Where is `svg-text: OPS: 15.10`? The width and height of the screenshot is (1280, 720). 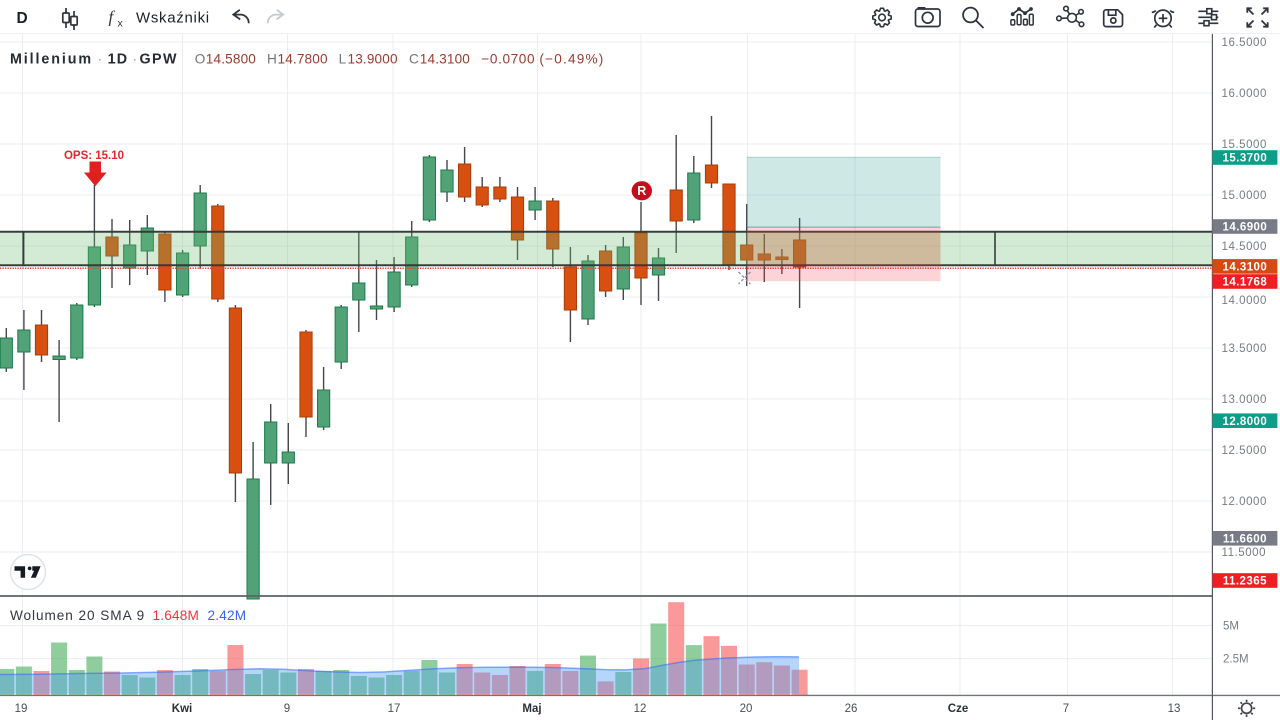 svg-text: OPS: 15.10 is located at coordinates (94, 156).